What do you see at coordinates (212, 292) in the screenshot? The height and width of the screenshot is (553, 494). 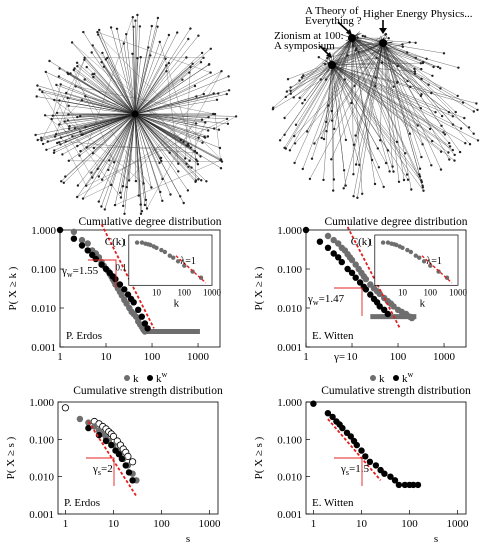 I see `inset-x-tick-label: 1000` at bounding box center [212, 292].